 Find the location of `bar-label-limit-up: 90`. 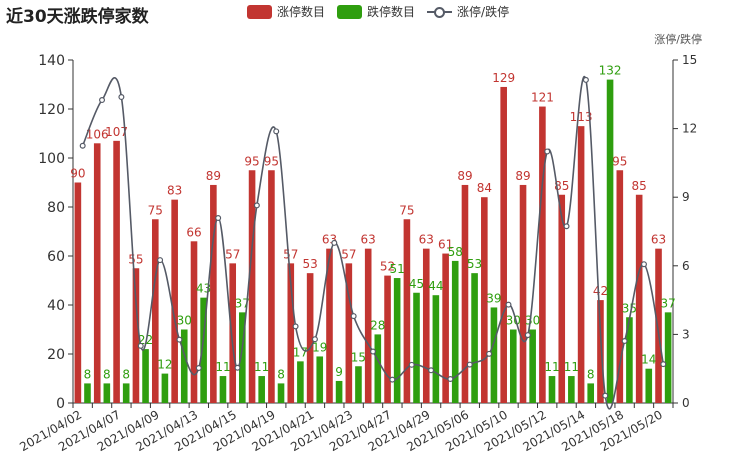

bar-label-limit-up: 90 is located at coordinates (77, 174).